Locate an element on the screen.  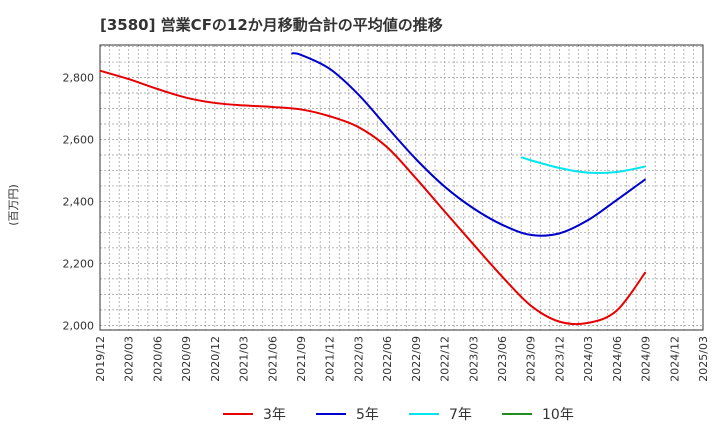
x-tick-label: 2020/06 is located at coordinates (157, 359).